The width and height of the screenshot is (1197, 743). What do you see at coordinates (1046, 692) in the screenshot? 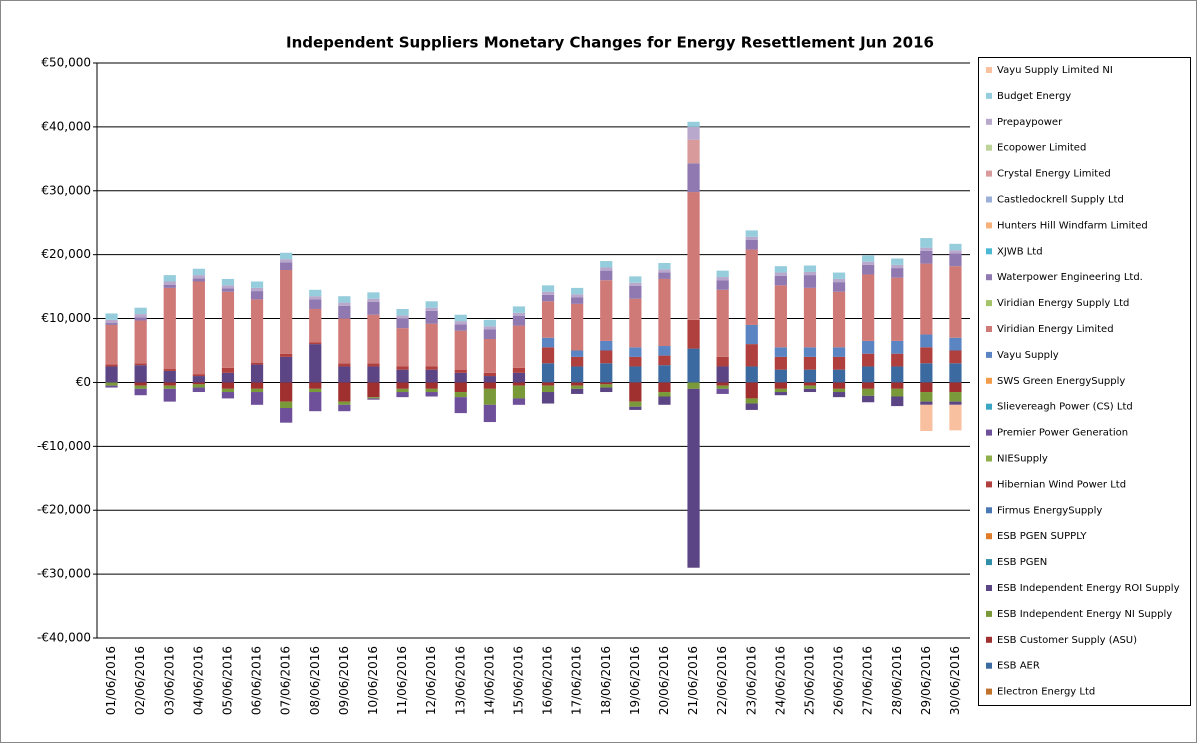
I see `legend-label: Electron Energy Ltd` at bounding box center [1046, 692].